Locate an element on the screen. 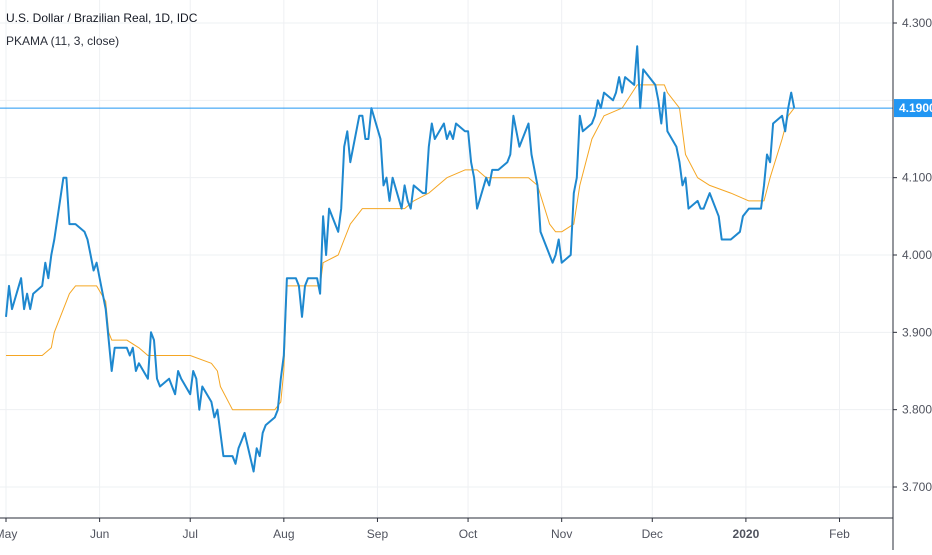 This screenshot has width=932, height=555. y-tick-label: 4.0000 is located at coordinates (917, 255).